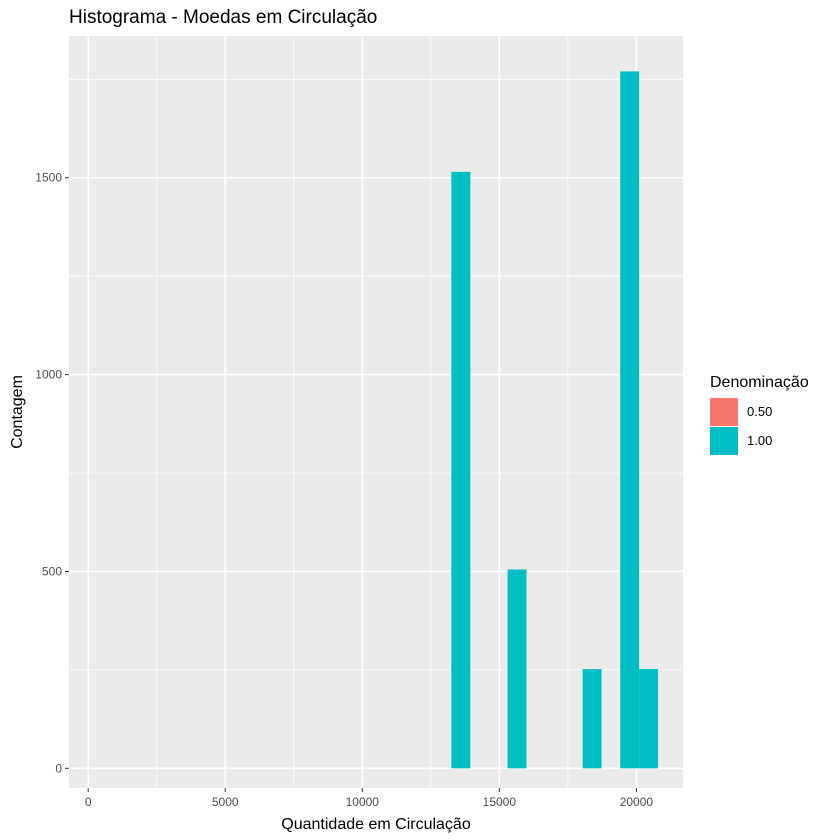 This screenshot has height=840, width=840. What do you see at coordinates (223, 17) in the screenshot?
I see `chart-title: Histograma - Moedas em Circulação` at bounding box center [223, 17].